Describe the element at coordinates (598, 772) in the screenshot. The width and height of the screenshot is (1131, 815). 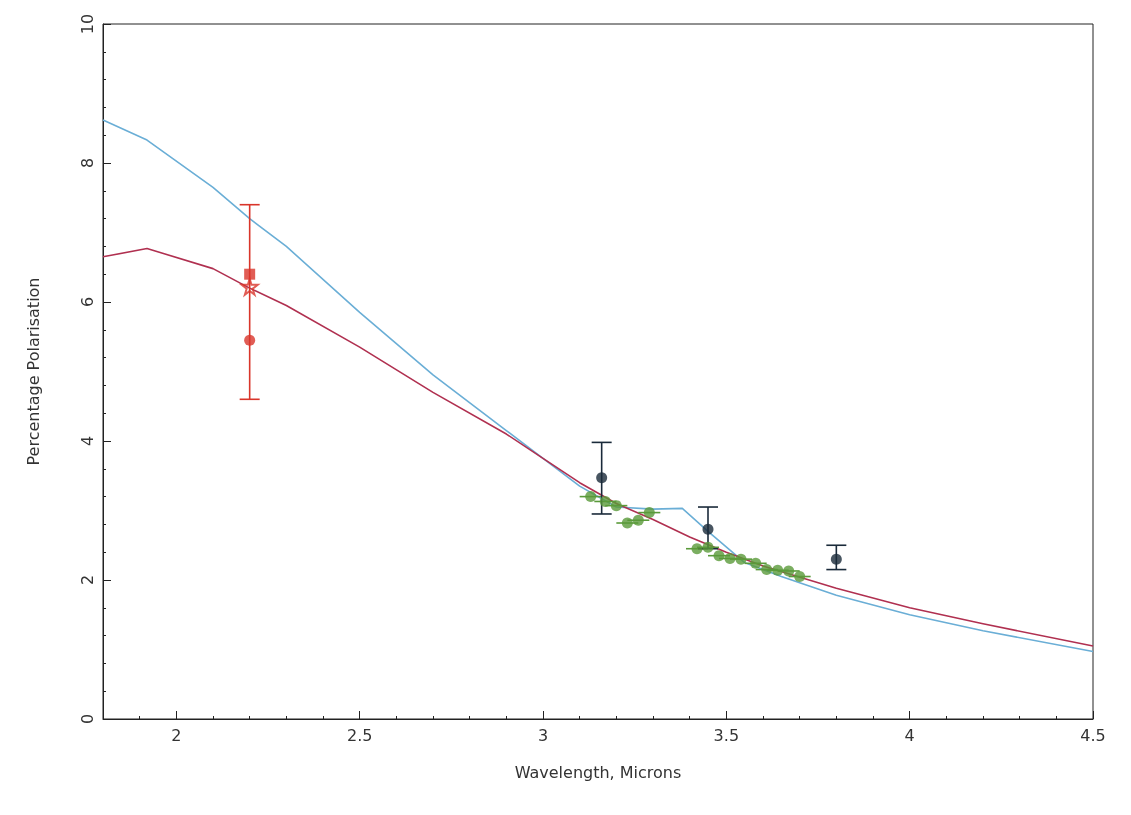
I see `x-axis-title: Wavelength, Microns` at that location.